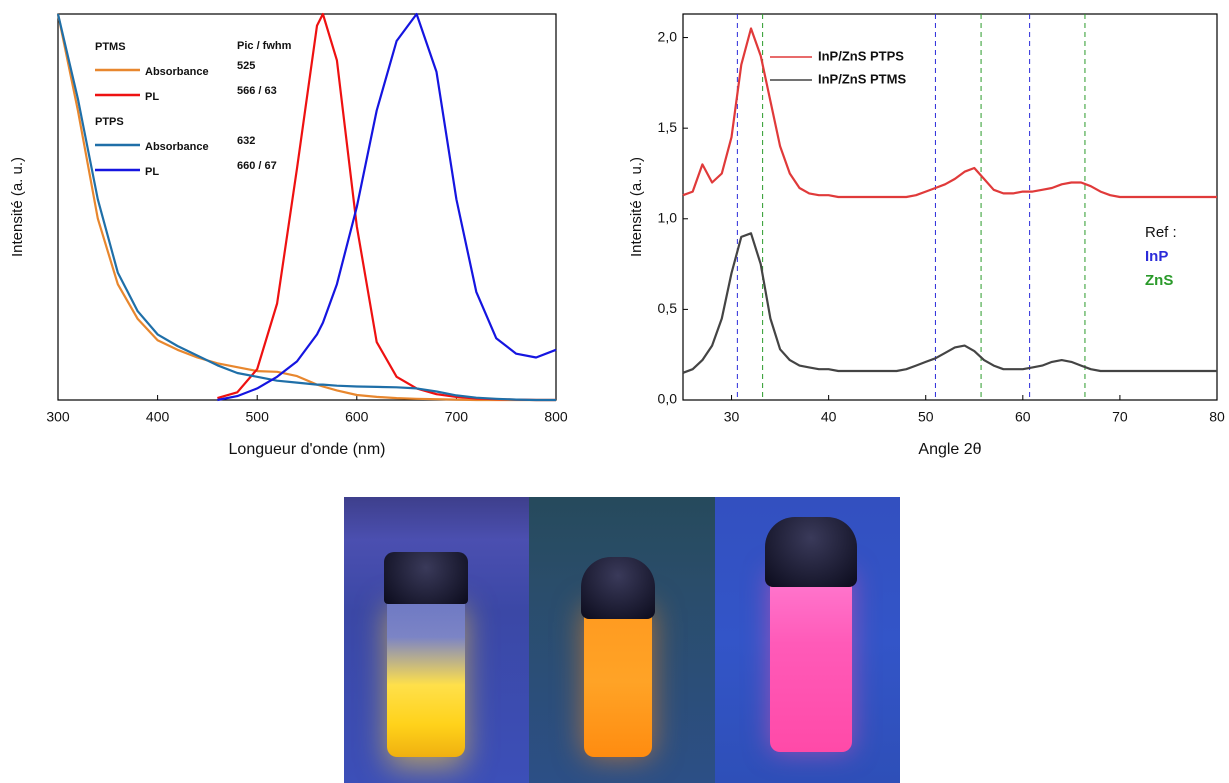 The width and height of the screenshot is (1229, 783). Describe the element at coordinates (829, 417) in the screenshot. I see `x-tick-label: 40` at that location.